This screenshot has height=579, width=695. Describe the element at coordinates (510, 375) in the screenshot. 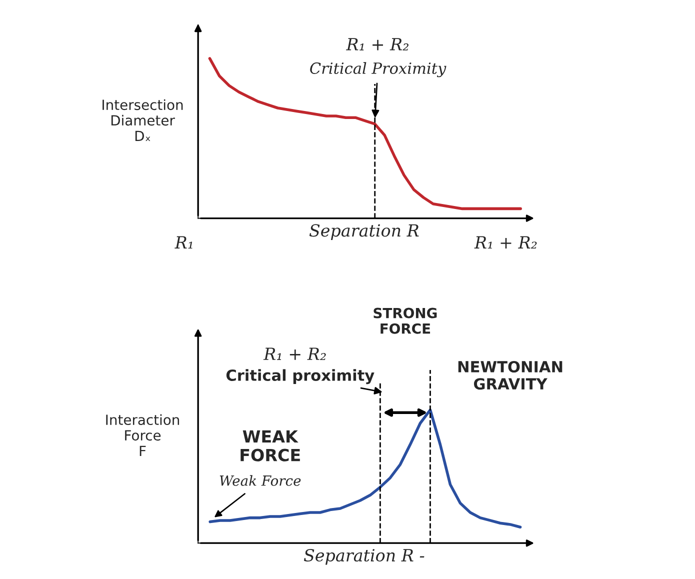

I see `text: NEWTONIAN GRAVITY` at that location.